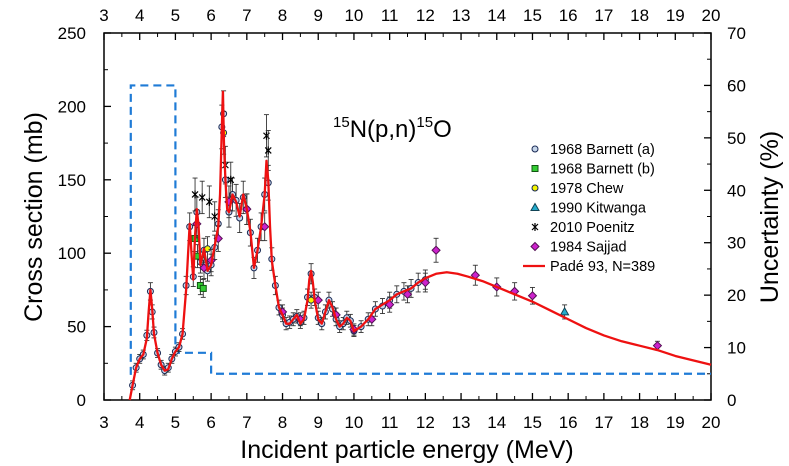 This screenshot has width=789, height=466. Describe the element at coordinates (390, 422) in the screenshot. I see `x-tick-label: 11` at that location.